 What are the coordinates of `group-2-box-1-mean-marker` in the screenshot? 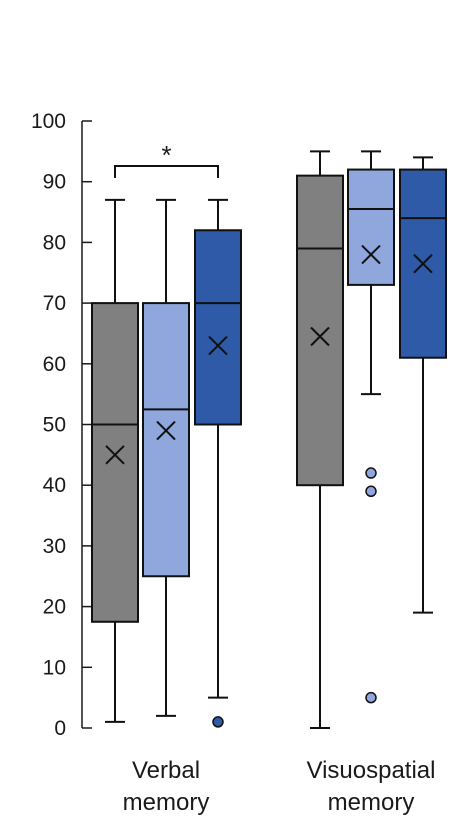 It's located at (320, 336).